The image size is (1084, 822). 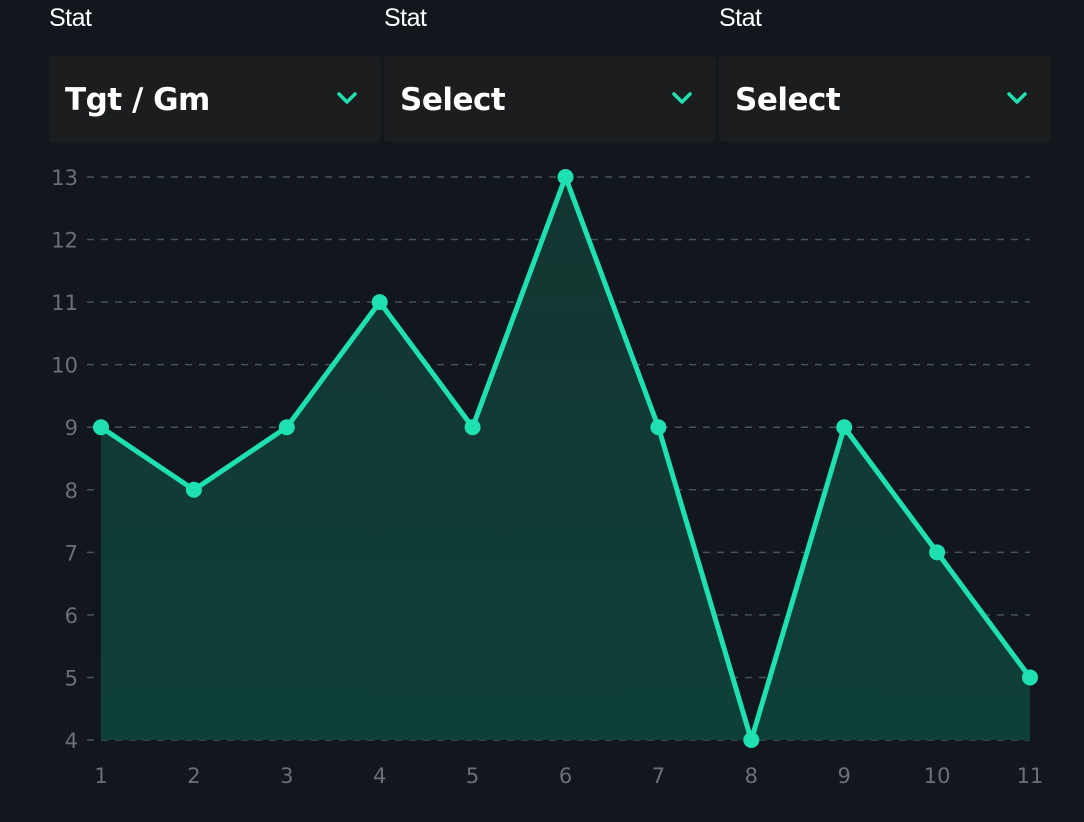 I want to click on y-tick-label: 10, so click(x=64, y=366).